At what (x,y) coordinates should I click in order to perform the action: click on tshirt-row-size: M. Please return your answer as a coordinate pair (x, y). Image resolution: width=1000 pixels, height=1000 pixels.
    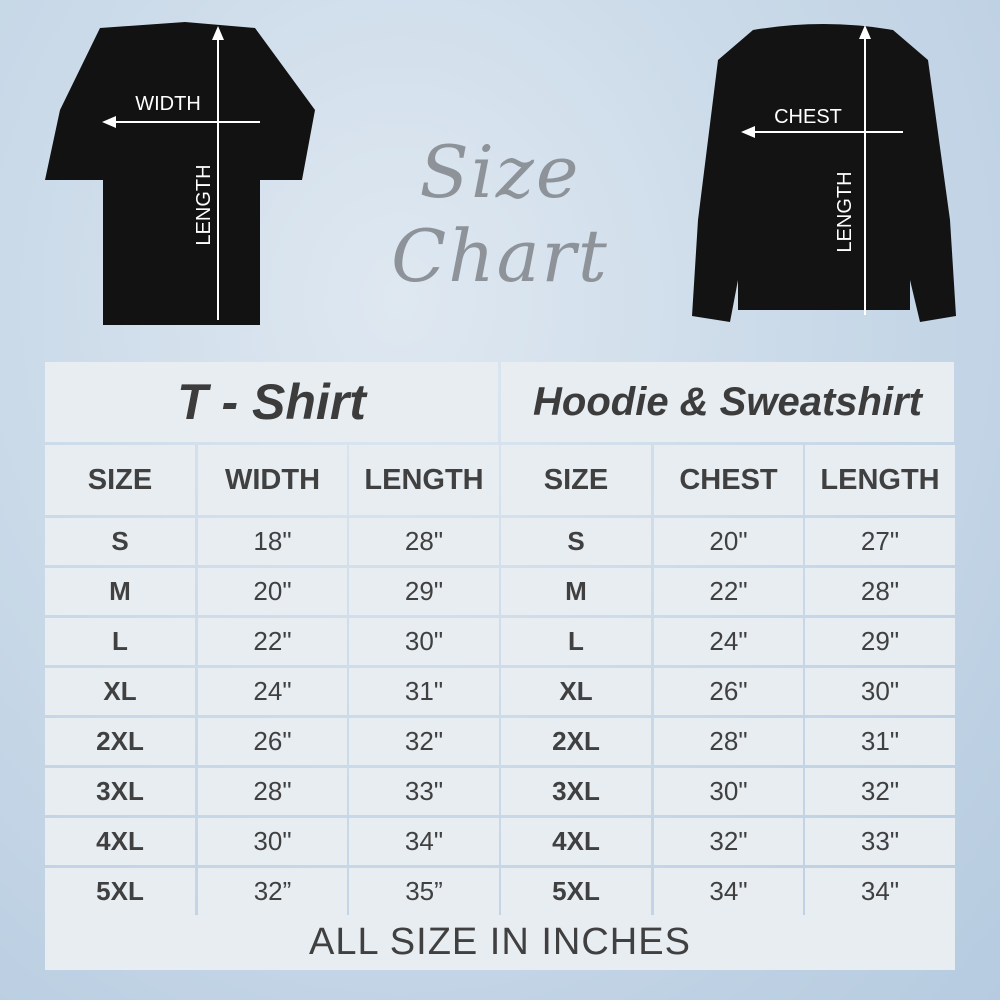
    Looking at the image, I should click on (120, 591).